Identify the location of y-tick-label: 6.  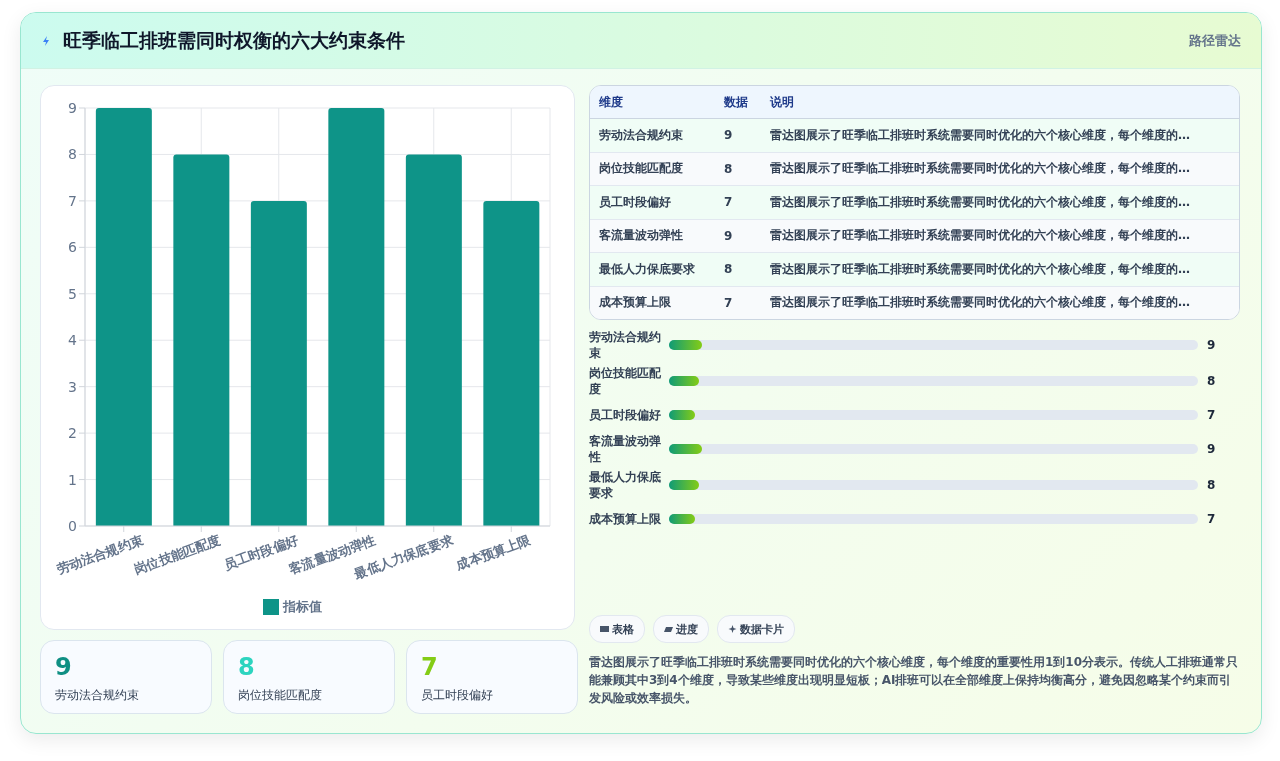
(73, 247).